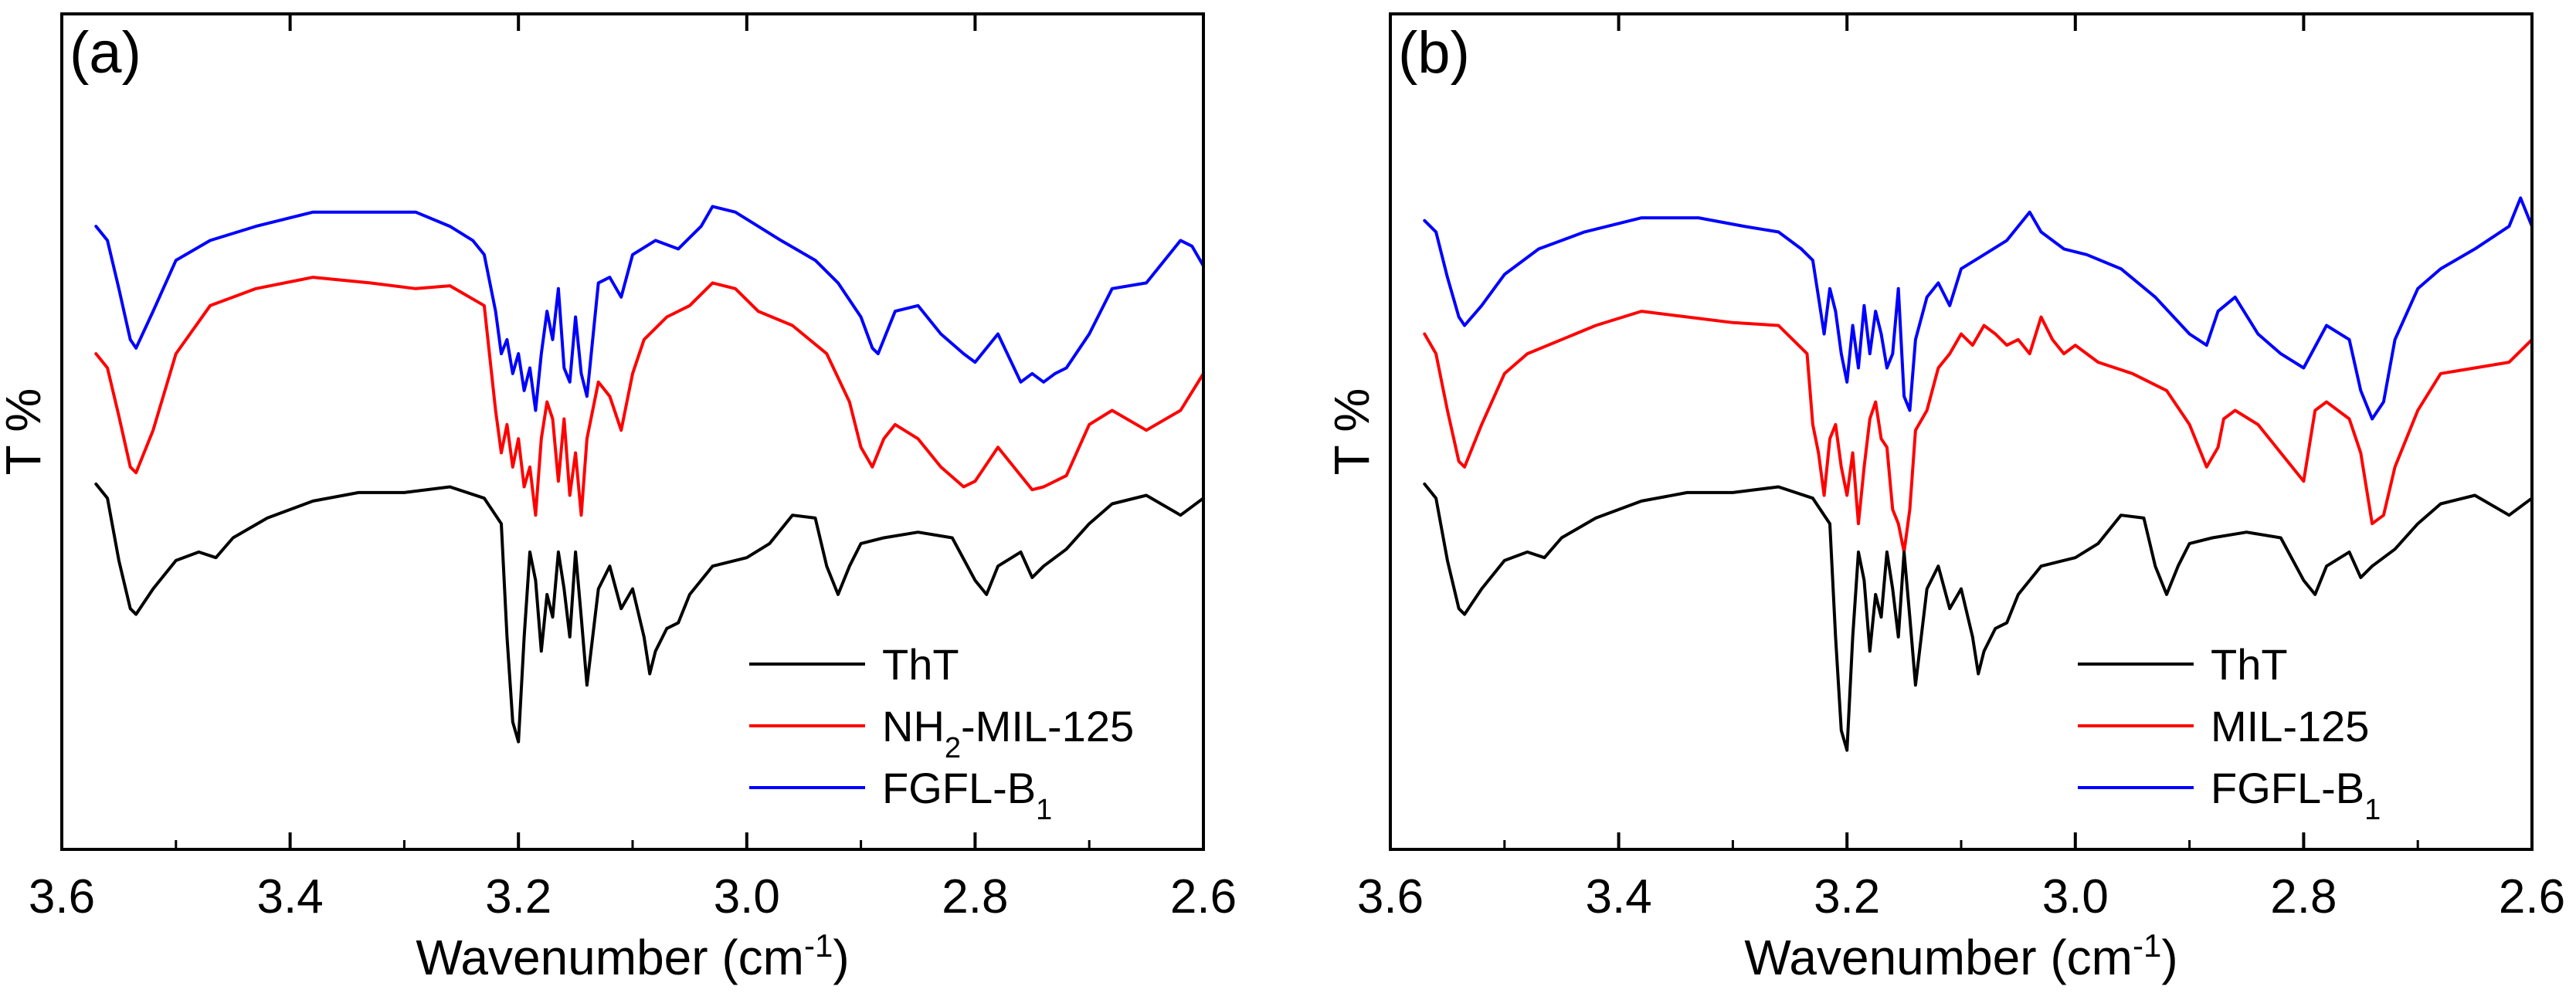  I want to click on legend: ThT MIL-125 FGFL-B1, so click(2229, 733).